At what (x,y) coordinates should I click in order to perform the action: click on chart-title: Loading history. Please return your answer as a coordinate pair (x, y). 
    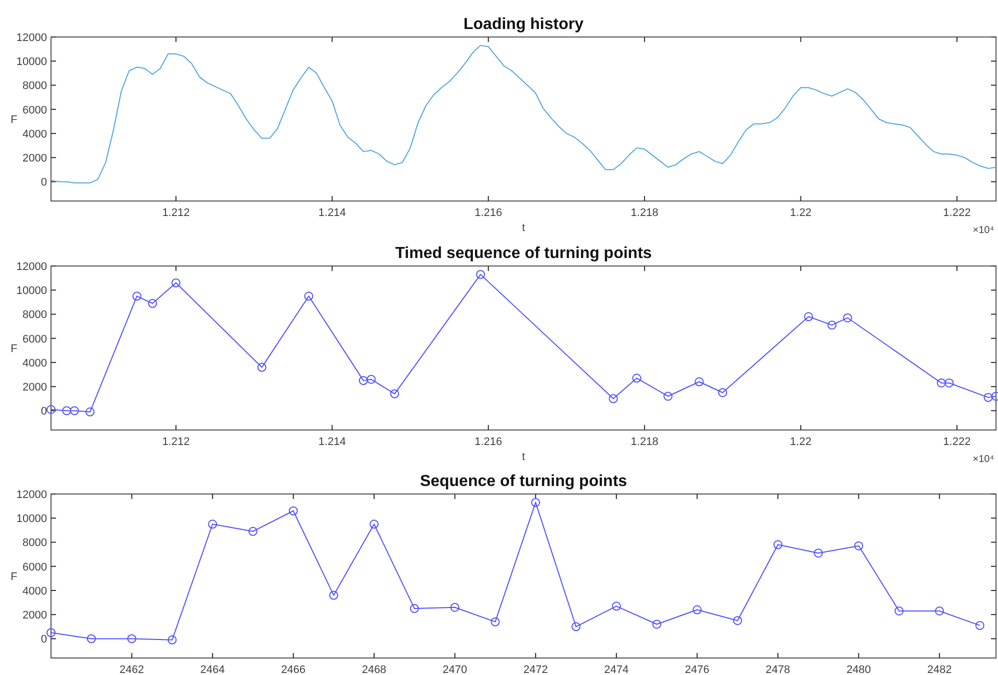
    Looking at the image, I should click on (524, 24).